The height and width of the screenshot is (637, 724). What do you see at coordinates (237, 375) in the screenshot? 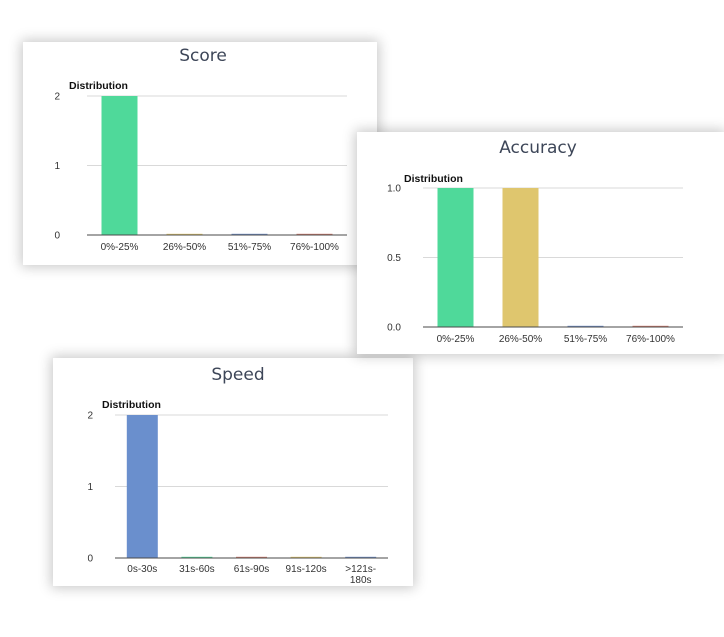
I see `speed-chart-title: Speed` at bounding box center [237, 375].